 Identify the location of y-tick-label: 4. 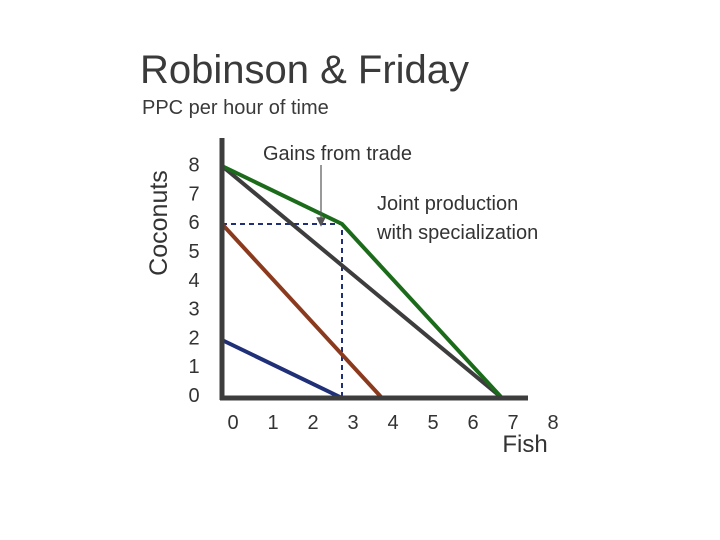
(193, 281).